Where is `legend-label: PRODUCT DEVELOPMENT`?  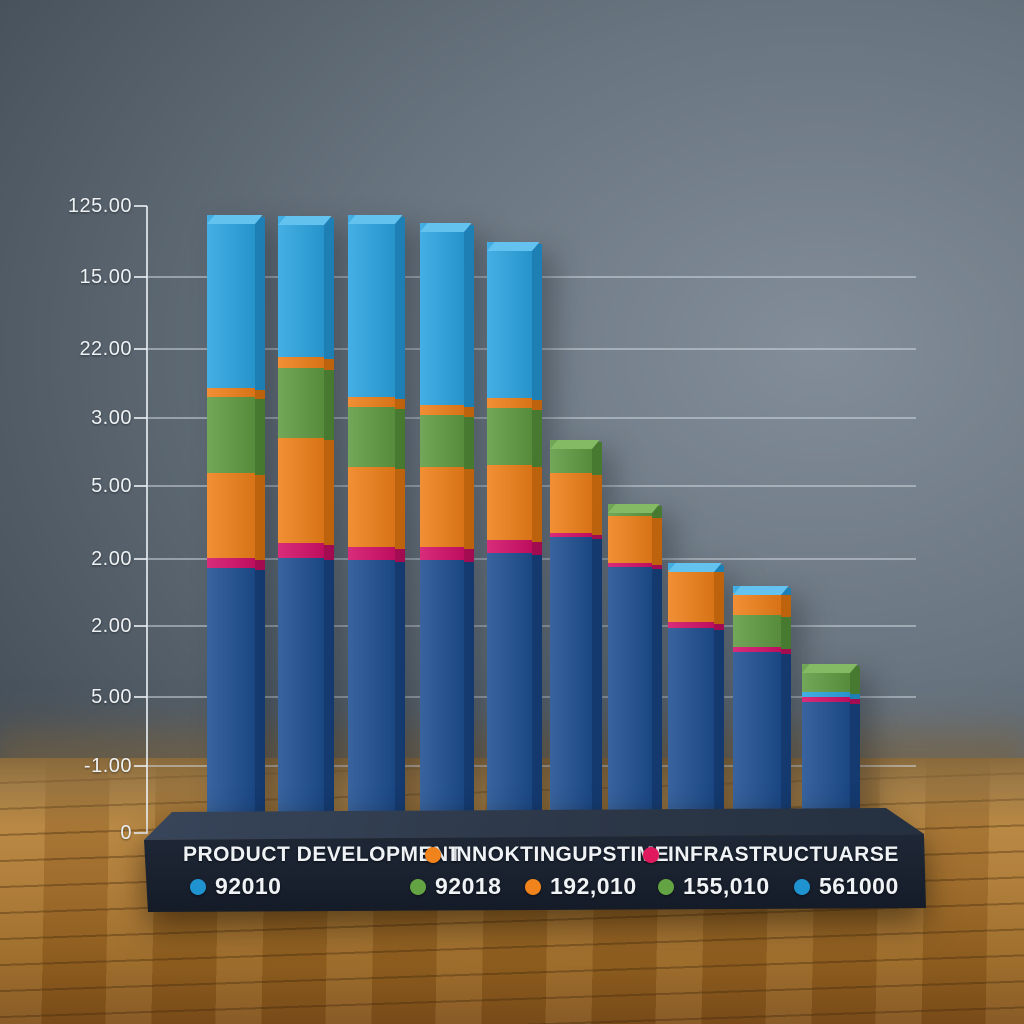
legend-label: PRODUCT DEVELOPMENT is located at coordinates (323, 854).